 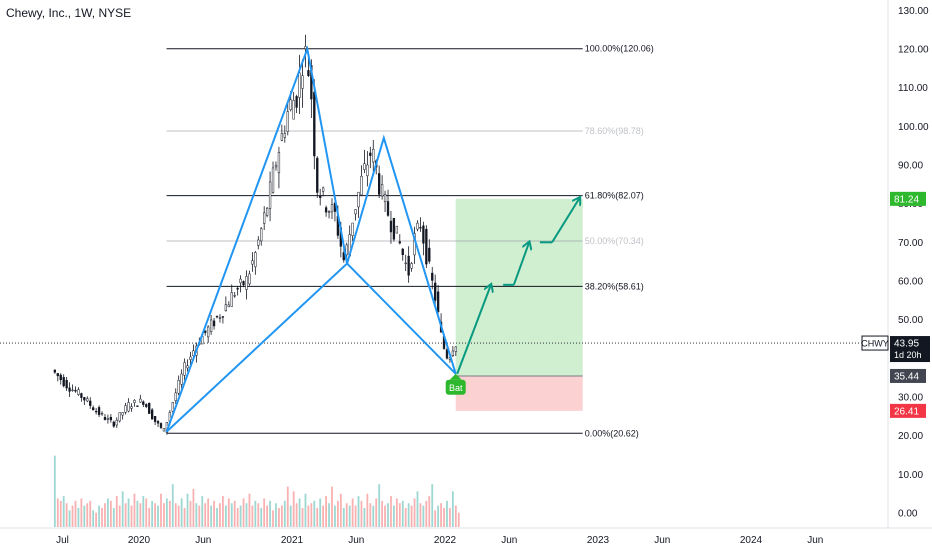 What do you see at coordinates (910, 243) in the screenshot?
I see `y-tick-label: 70.00` at bounding box center [910, 243].